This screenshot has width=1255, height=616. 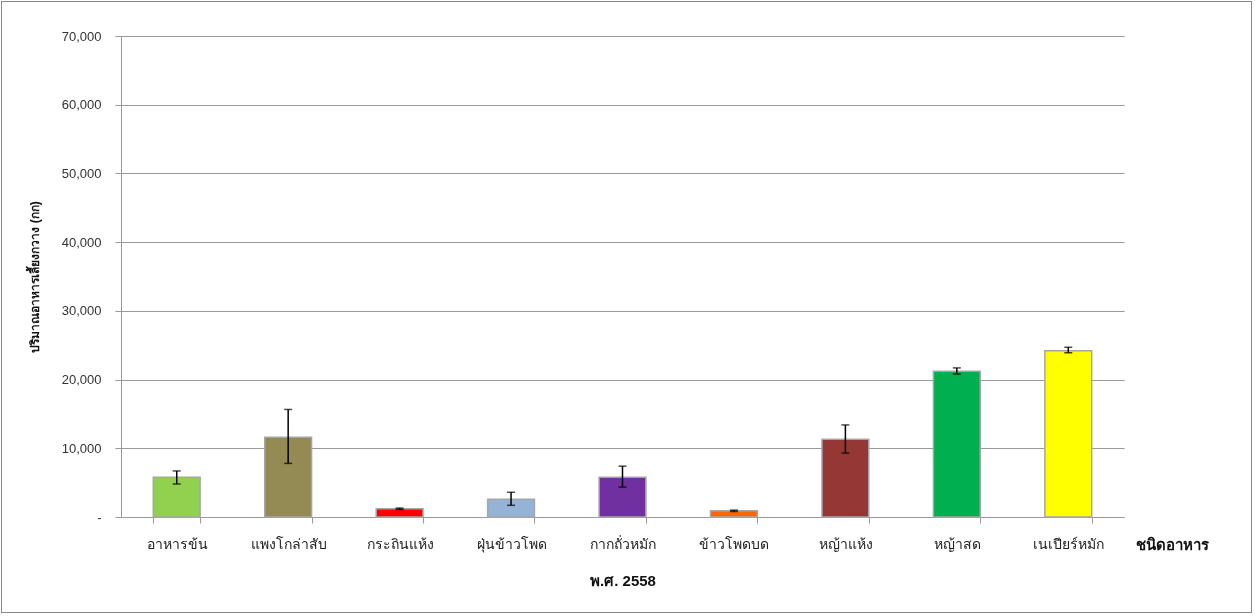 I want to click on y-tick-label: 70,000, so click(x=81, y=36).